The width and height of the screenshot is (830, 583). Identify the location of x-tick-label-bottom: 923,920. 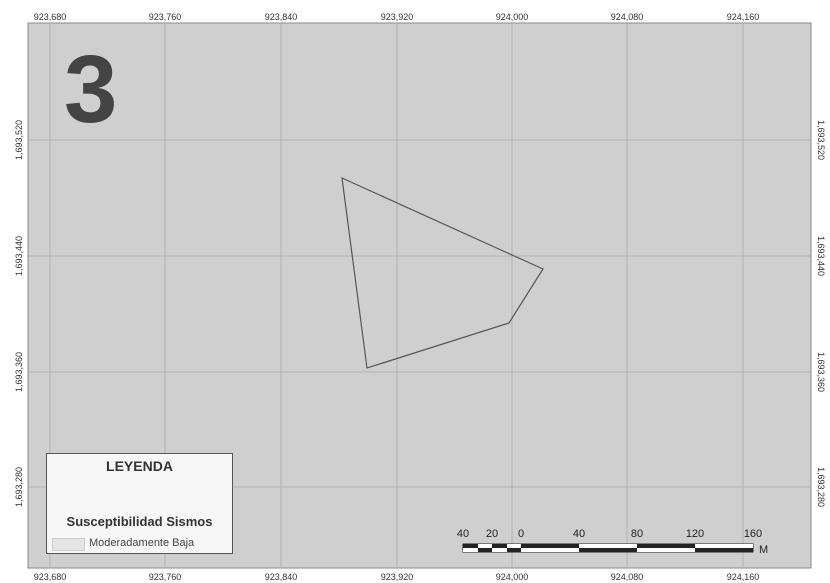
(397, 577).